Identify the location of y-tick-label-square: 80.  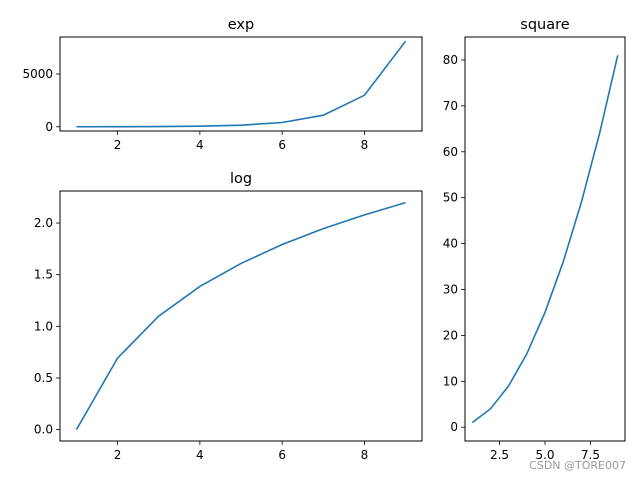
(450, 60).